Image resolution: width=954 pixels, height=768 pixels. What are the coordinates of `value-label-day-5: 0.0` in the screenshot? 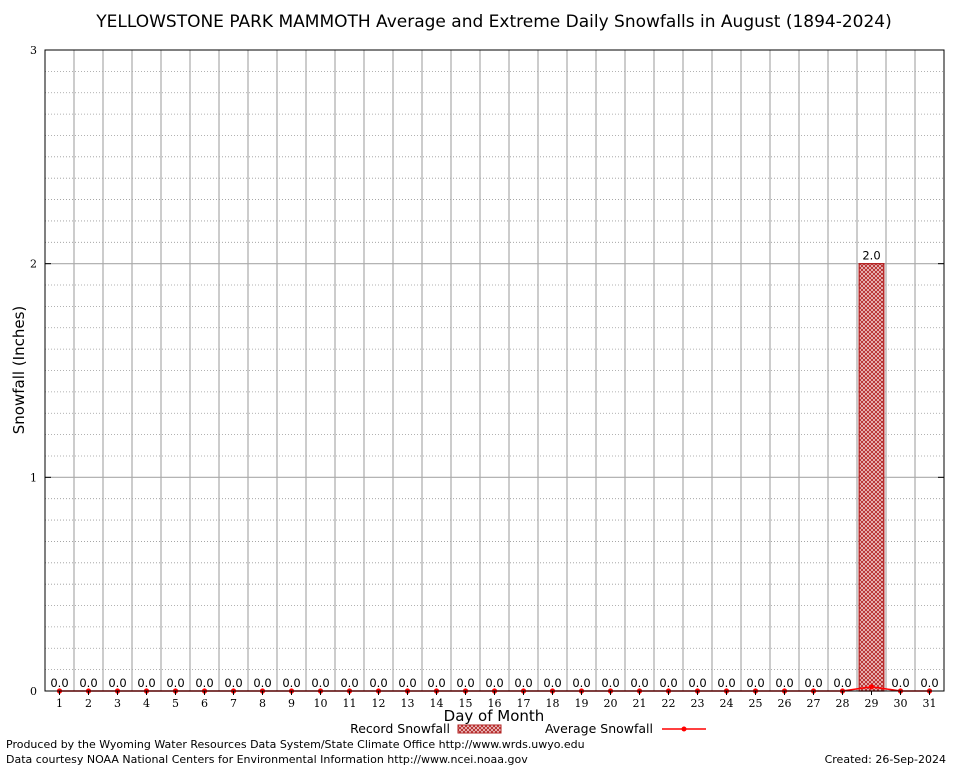 It's located at (175, 683).